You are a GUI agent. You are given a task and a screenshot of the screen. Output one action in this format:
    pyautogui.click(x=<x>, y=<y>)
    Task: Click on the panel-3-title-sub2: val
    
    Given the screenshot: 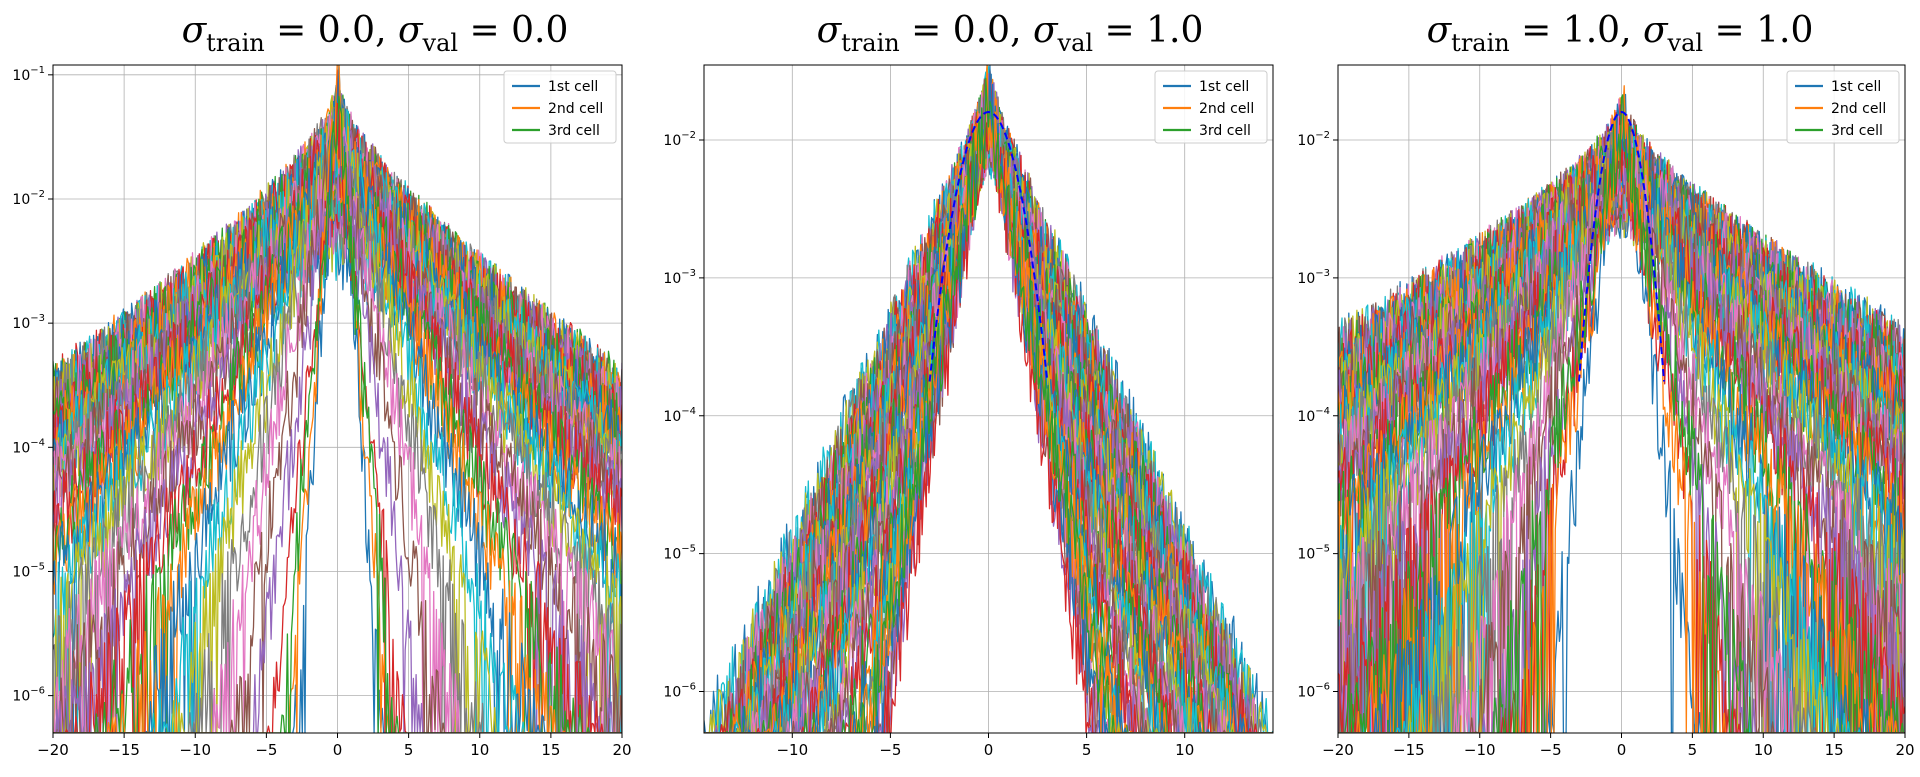 What is the action you would take?
    pyautogui.click(x=1685, y=43)
    